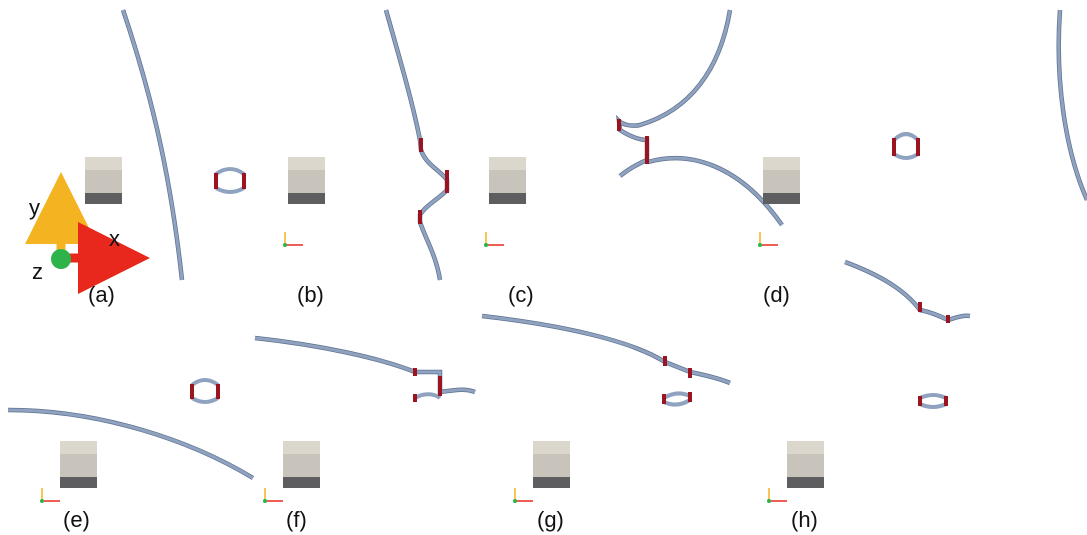 The height and width of the screenshot is (535, 1087). I want to click on axes-legend, so click(87, 233).